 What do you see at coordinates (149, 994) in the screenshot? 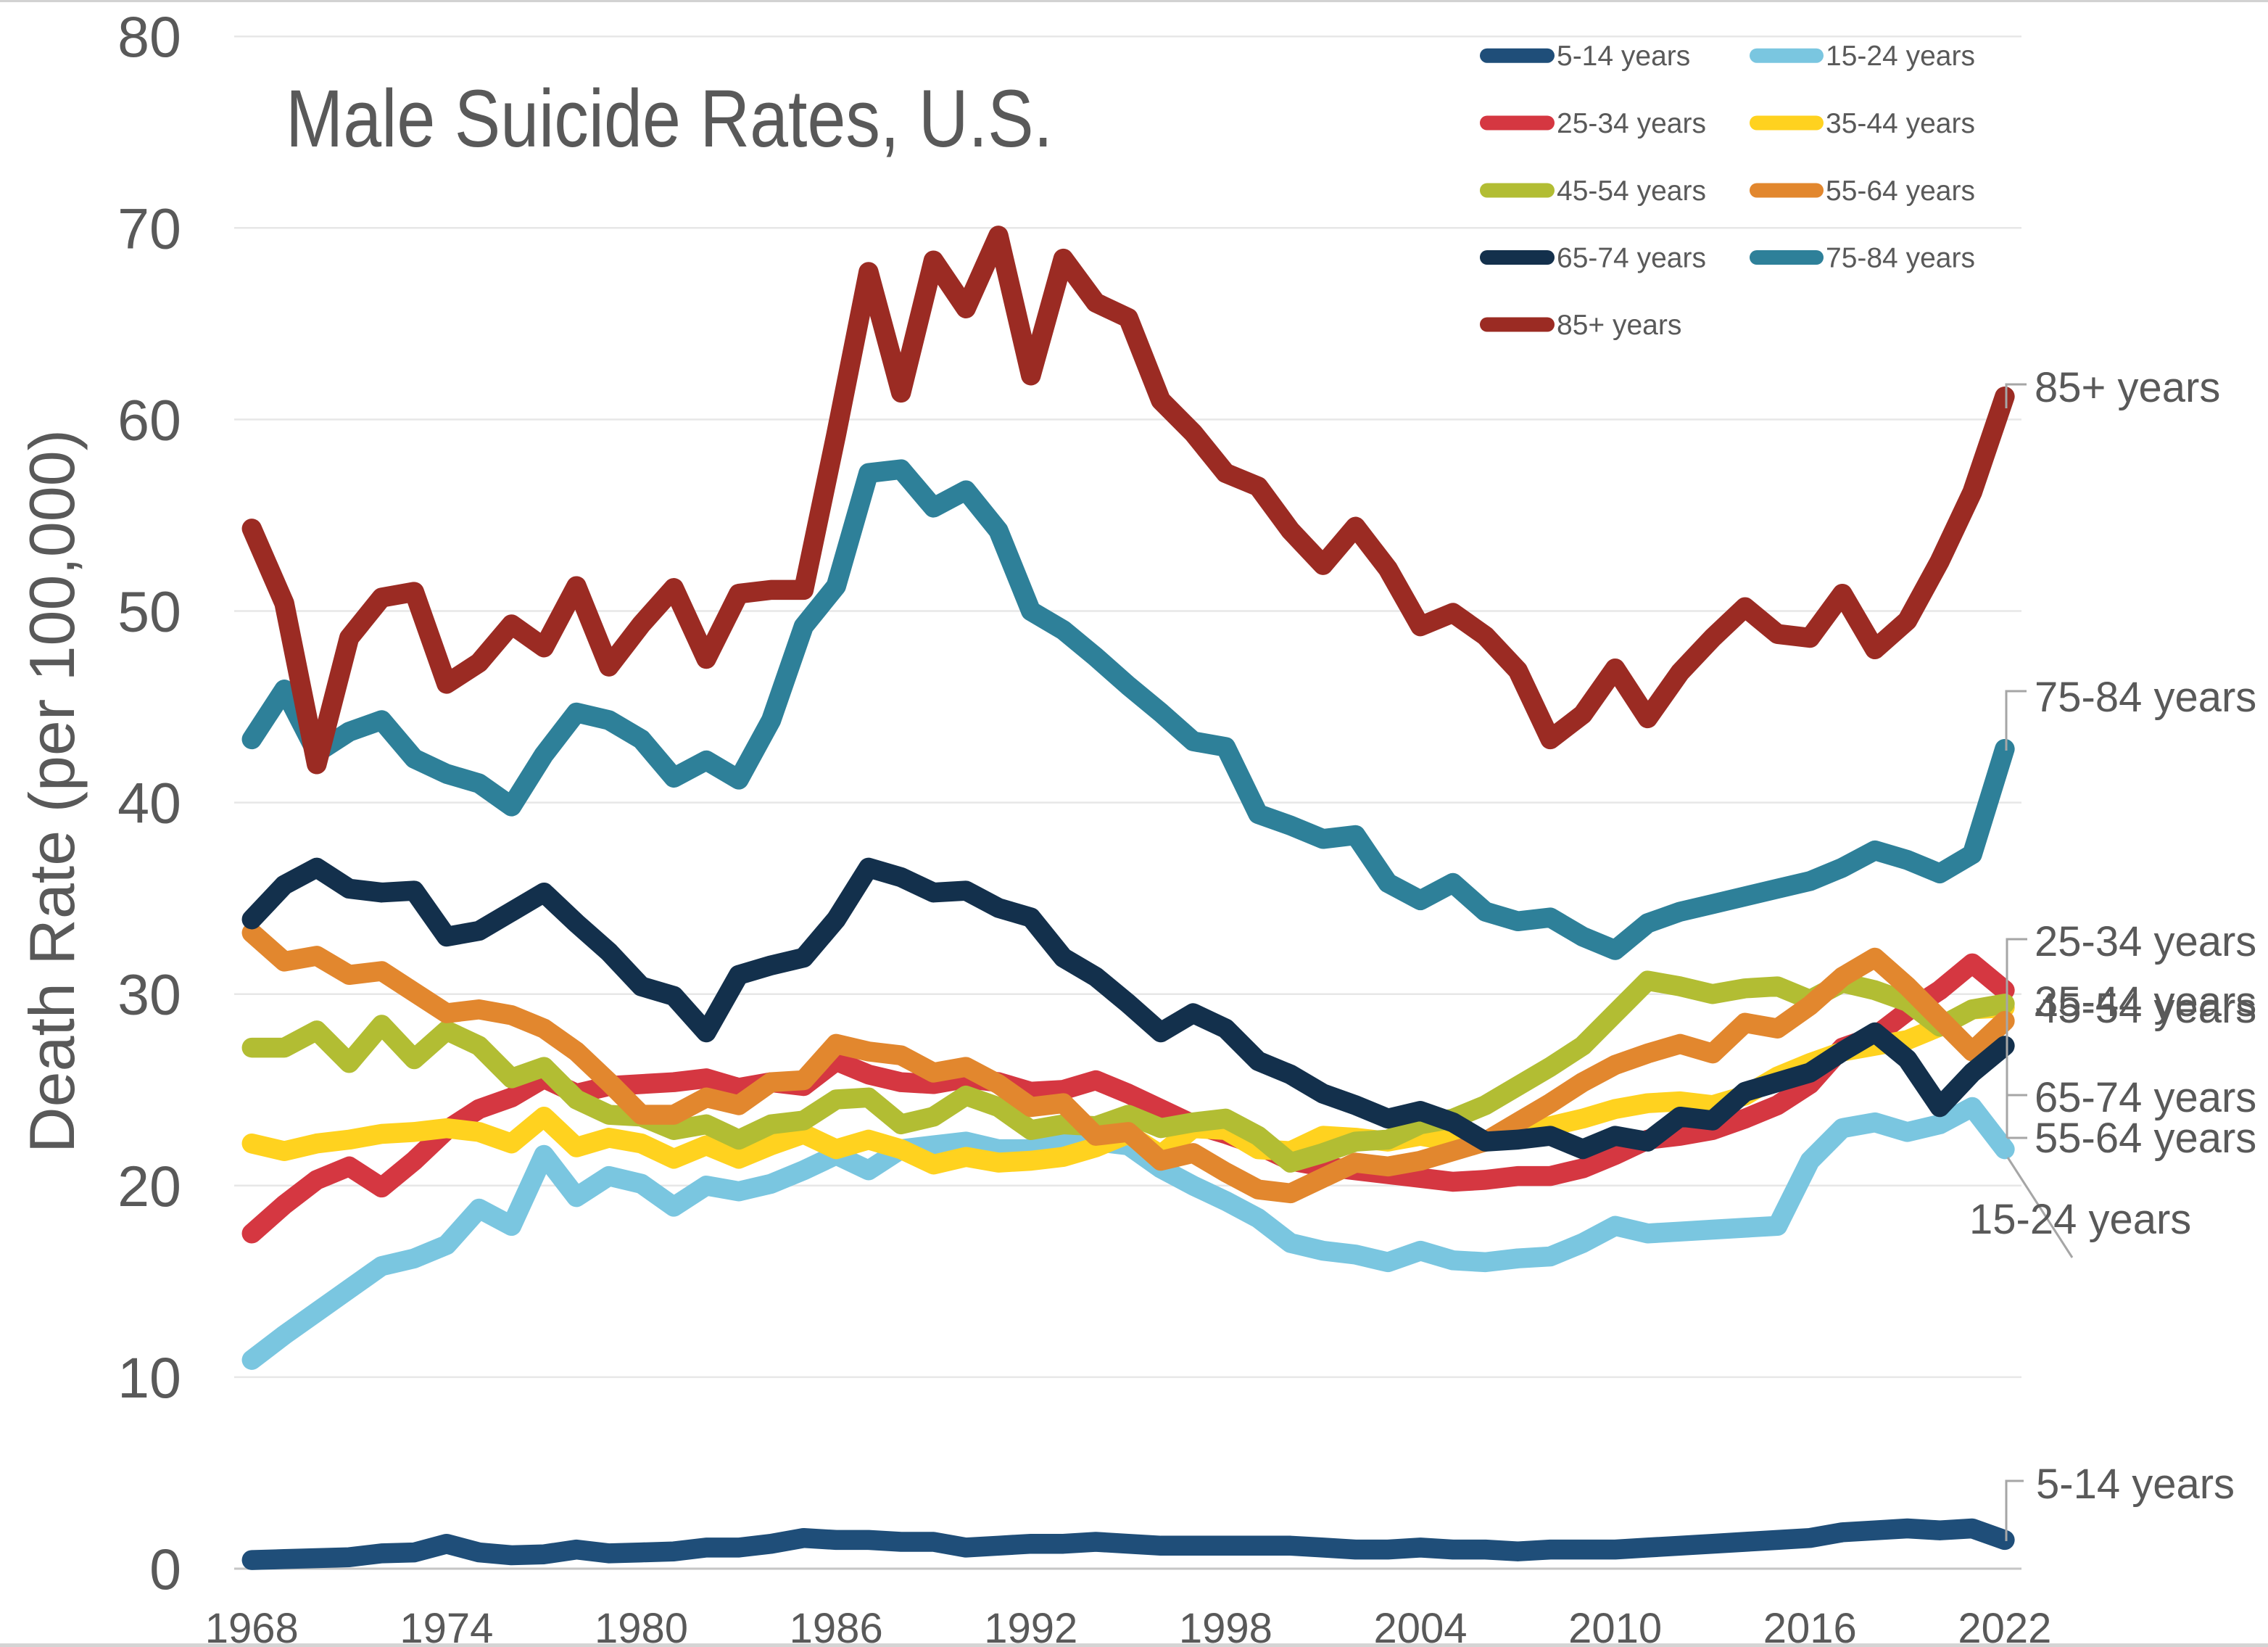
I see `svg-text: 30` at bounding box center [149, 994].